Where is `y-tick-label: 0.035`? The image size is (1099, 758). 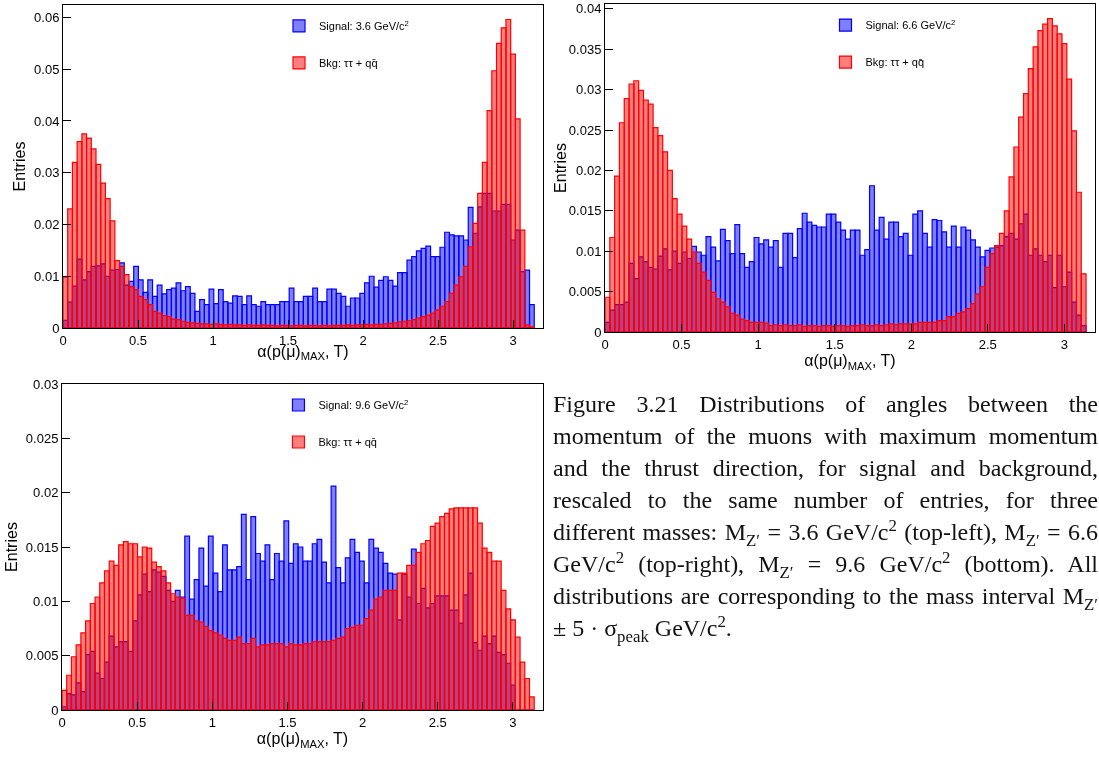 y-tick-label: 0.035 is located at coordinates (585, 49).